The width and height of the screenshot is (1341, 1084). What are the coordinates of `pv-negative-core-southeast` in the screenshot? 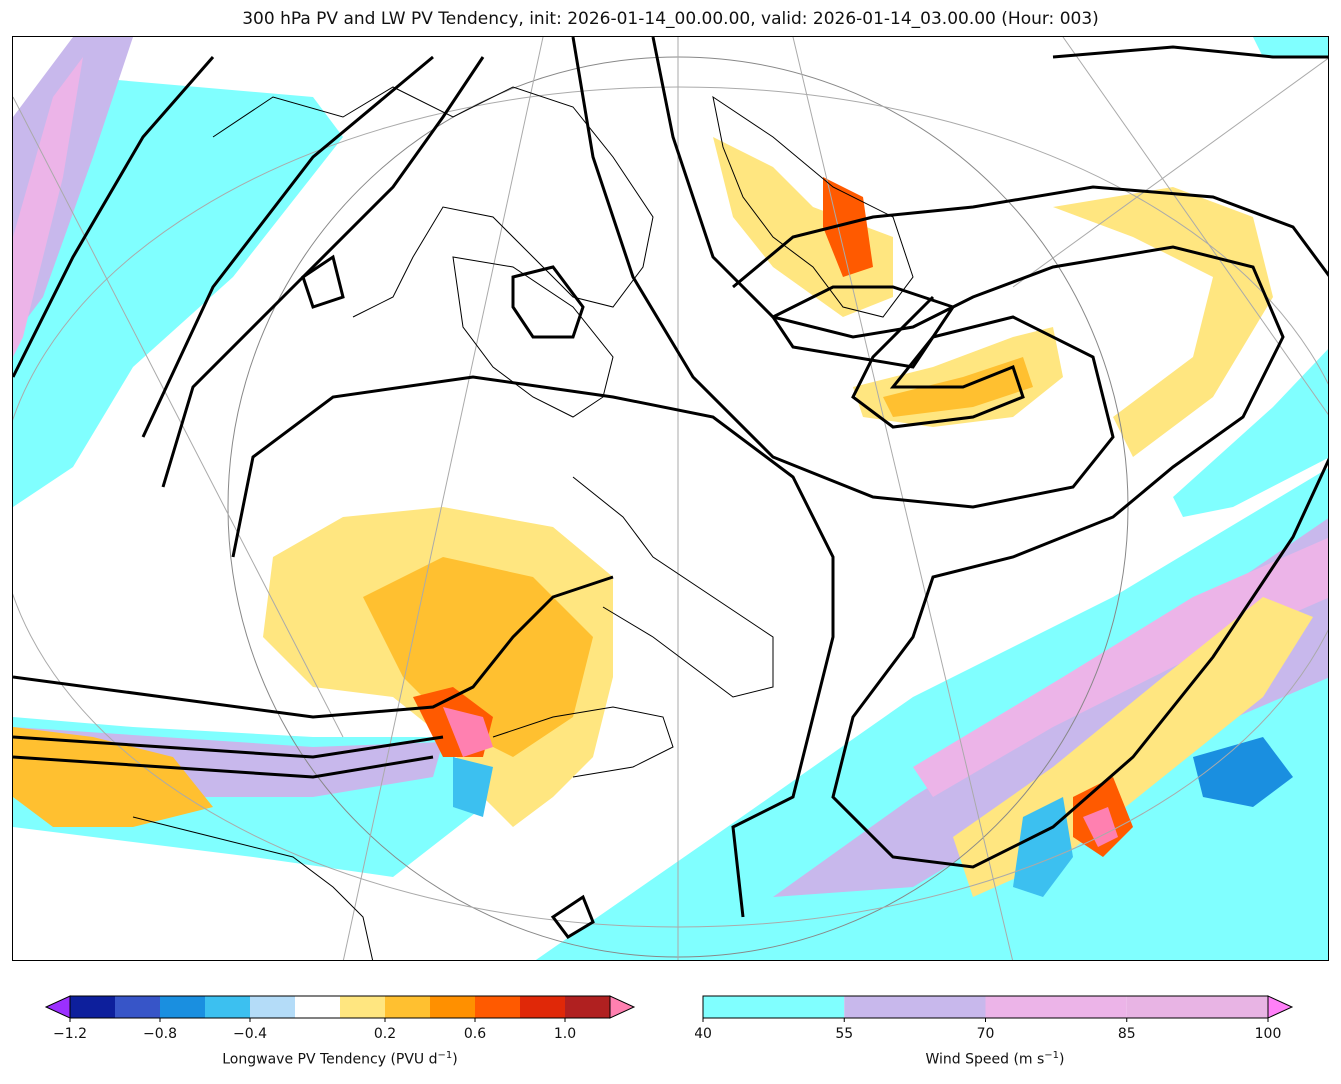 It's located at (1243, 772).